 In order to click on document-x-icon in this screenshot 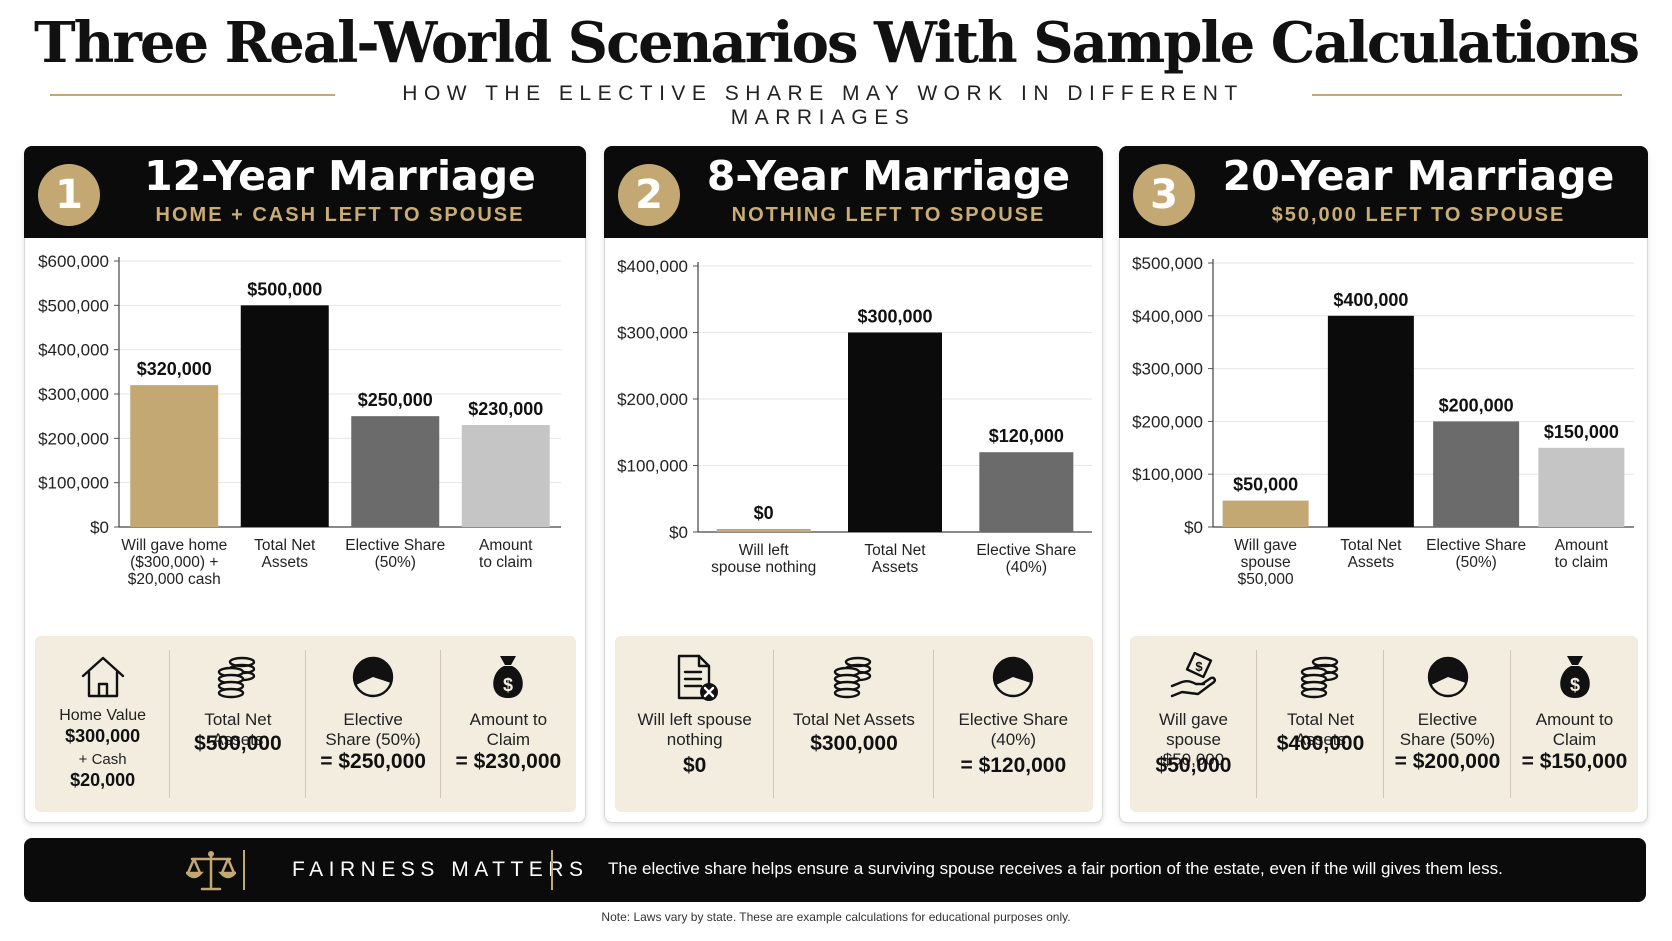, I will do `click(697, 677)`.